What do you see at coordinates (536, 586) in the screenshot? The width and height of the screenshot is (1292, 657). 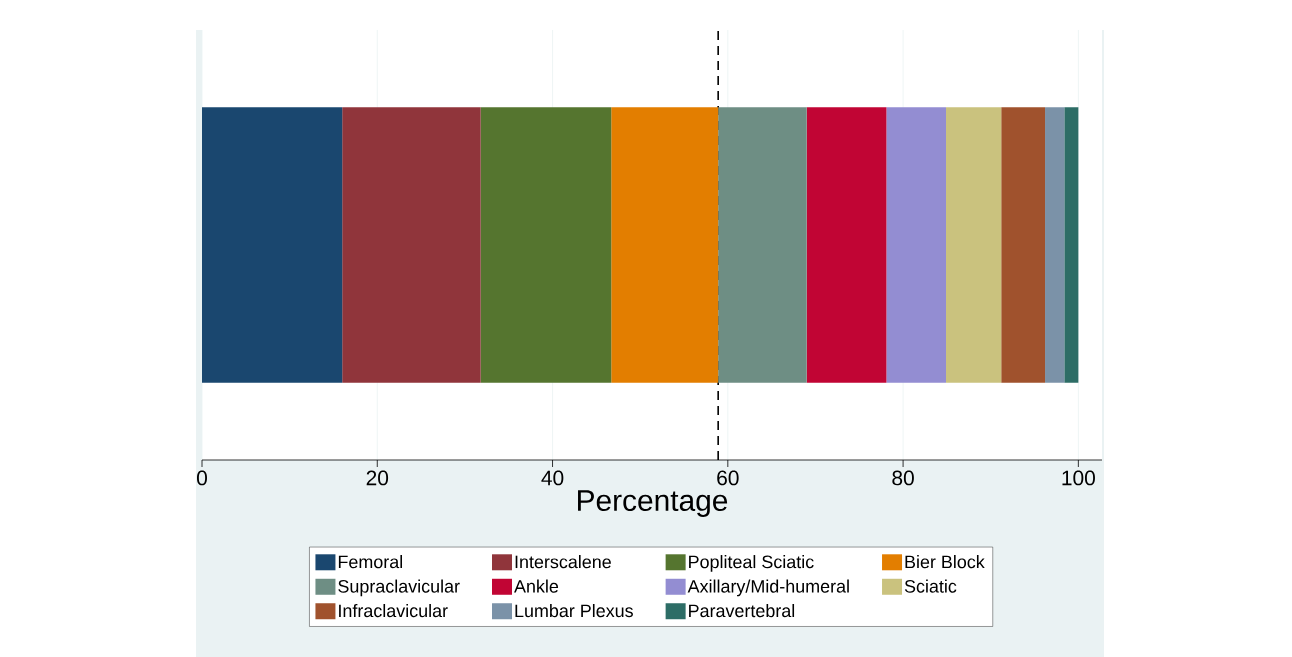 I see `legend-label: Ankle` at bounding box center [536, 586].